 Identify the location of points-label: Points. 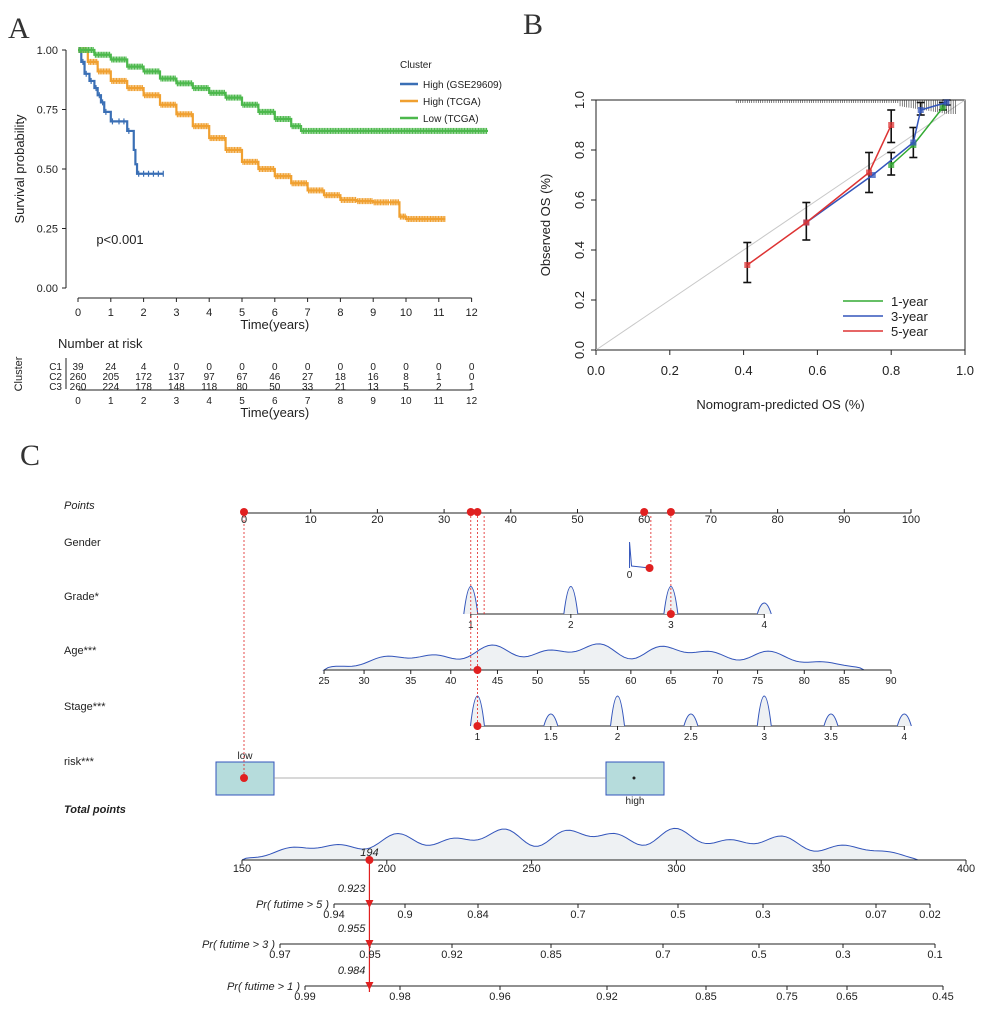
(79, 506).